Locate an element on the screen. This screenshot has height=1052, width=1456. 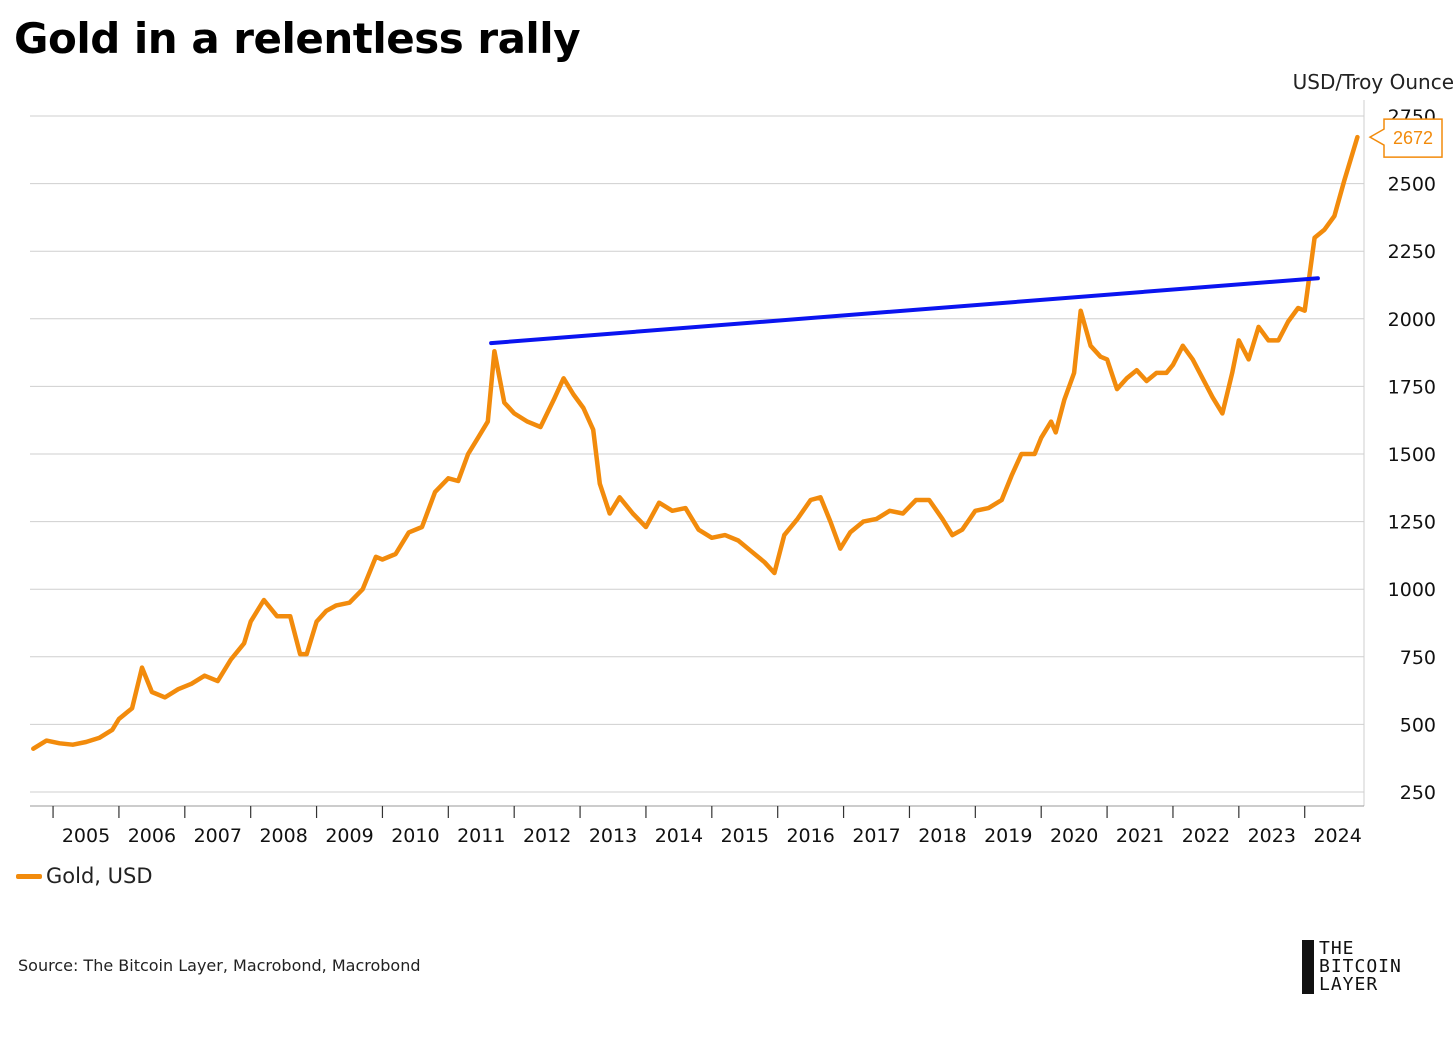
x-tick-label-2009: 2009 is located at coordinates (349, 836).